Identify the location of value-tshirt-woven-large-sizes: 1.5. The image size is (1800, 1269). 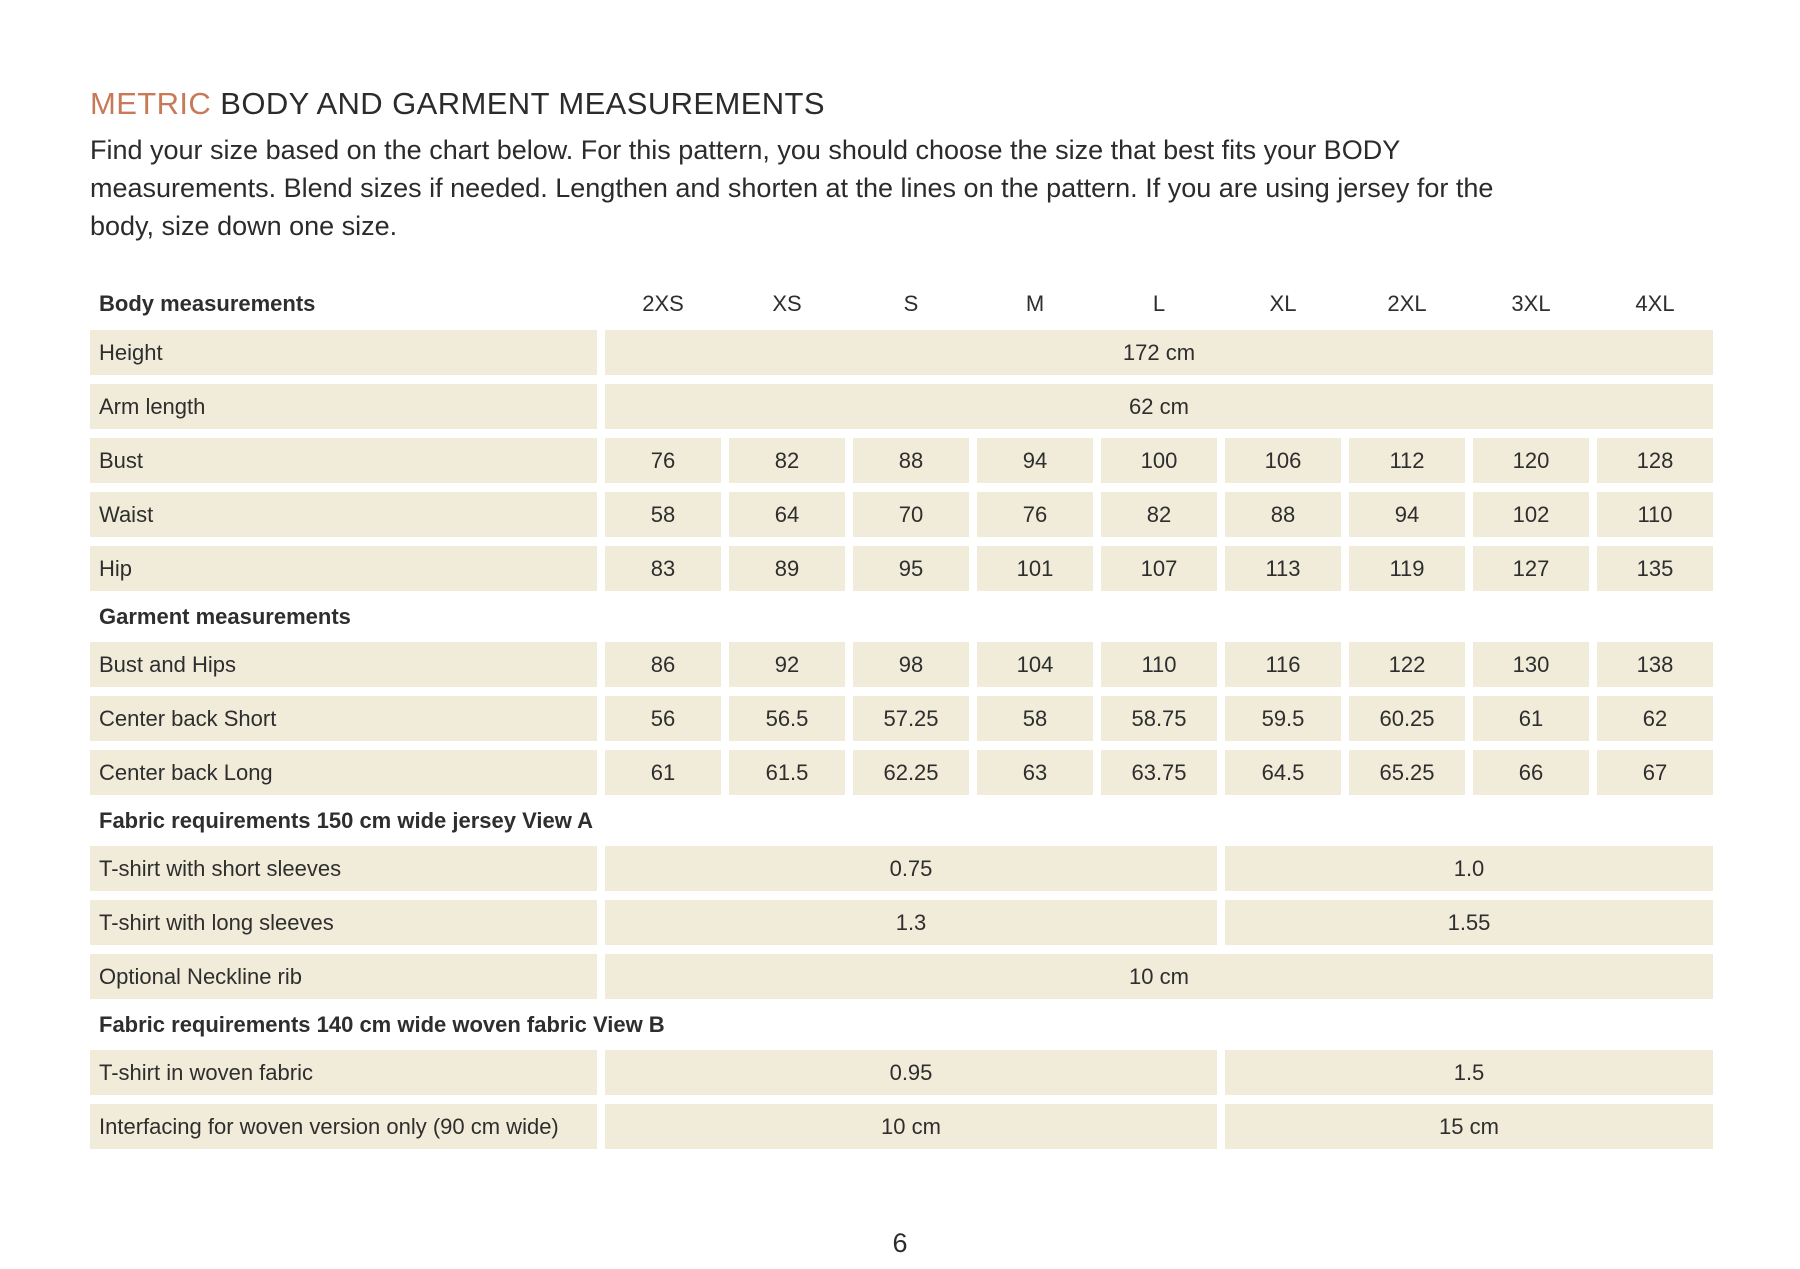
(1469, 1072).